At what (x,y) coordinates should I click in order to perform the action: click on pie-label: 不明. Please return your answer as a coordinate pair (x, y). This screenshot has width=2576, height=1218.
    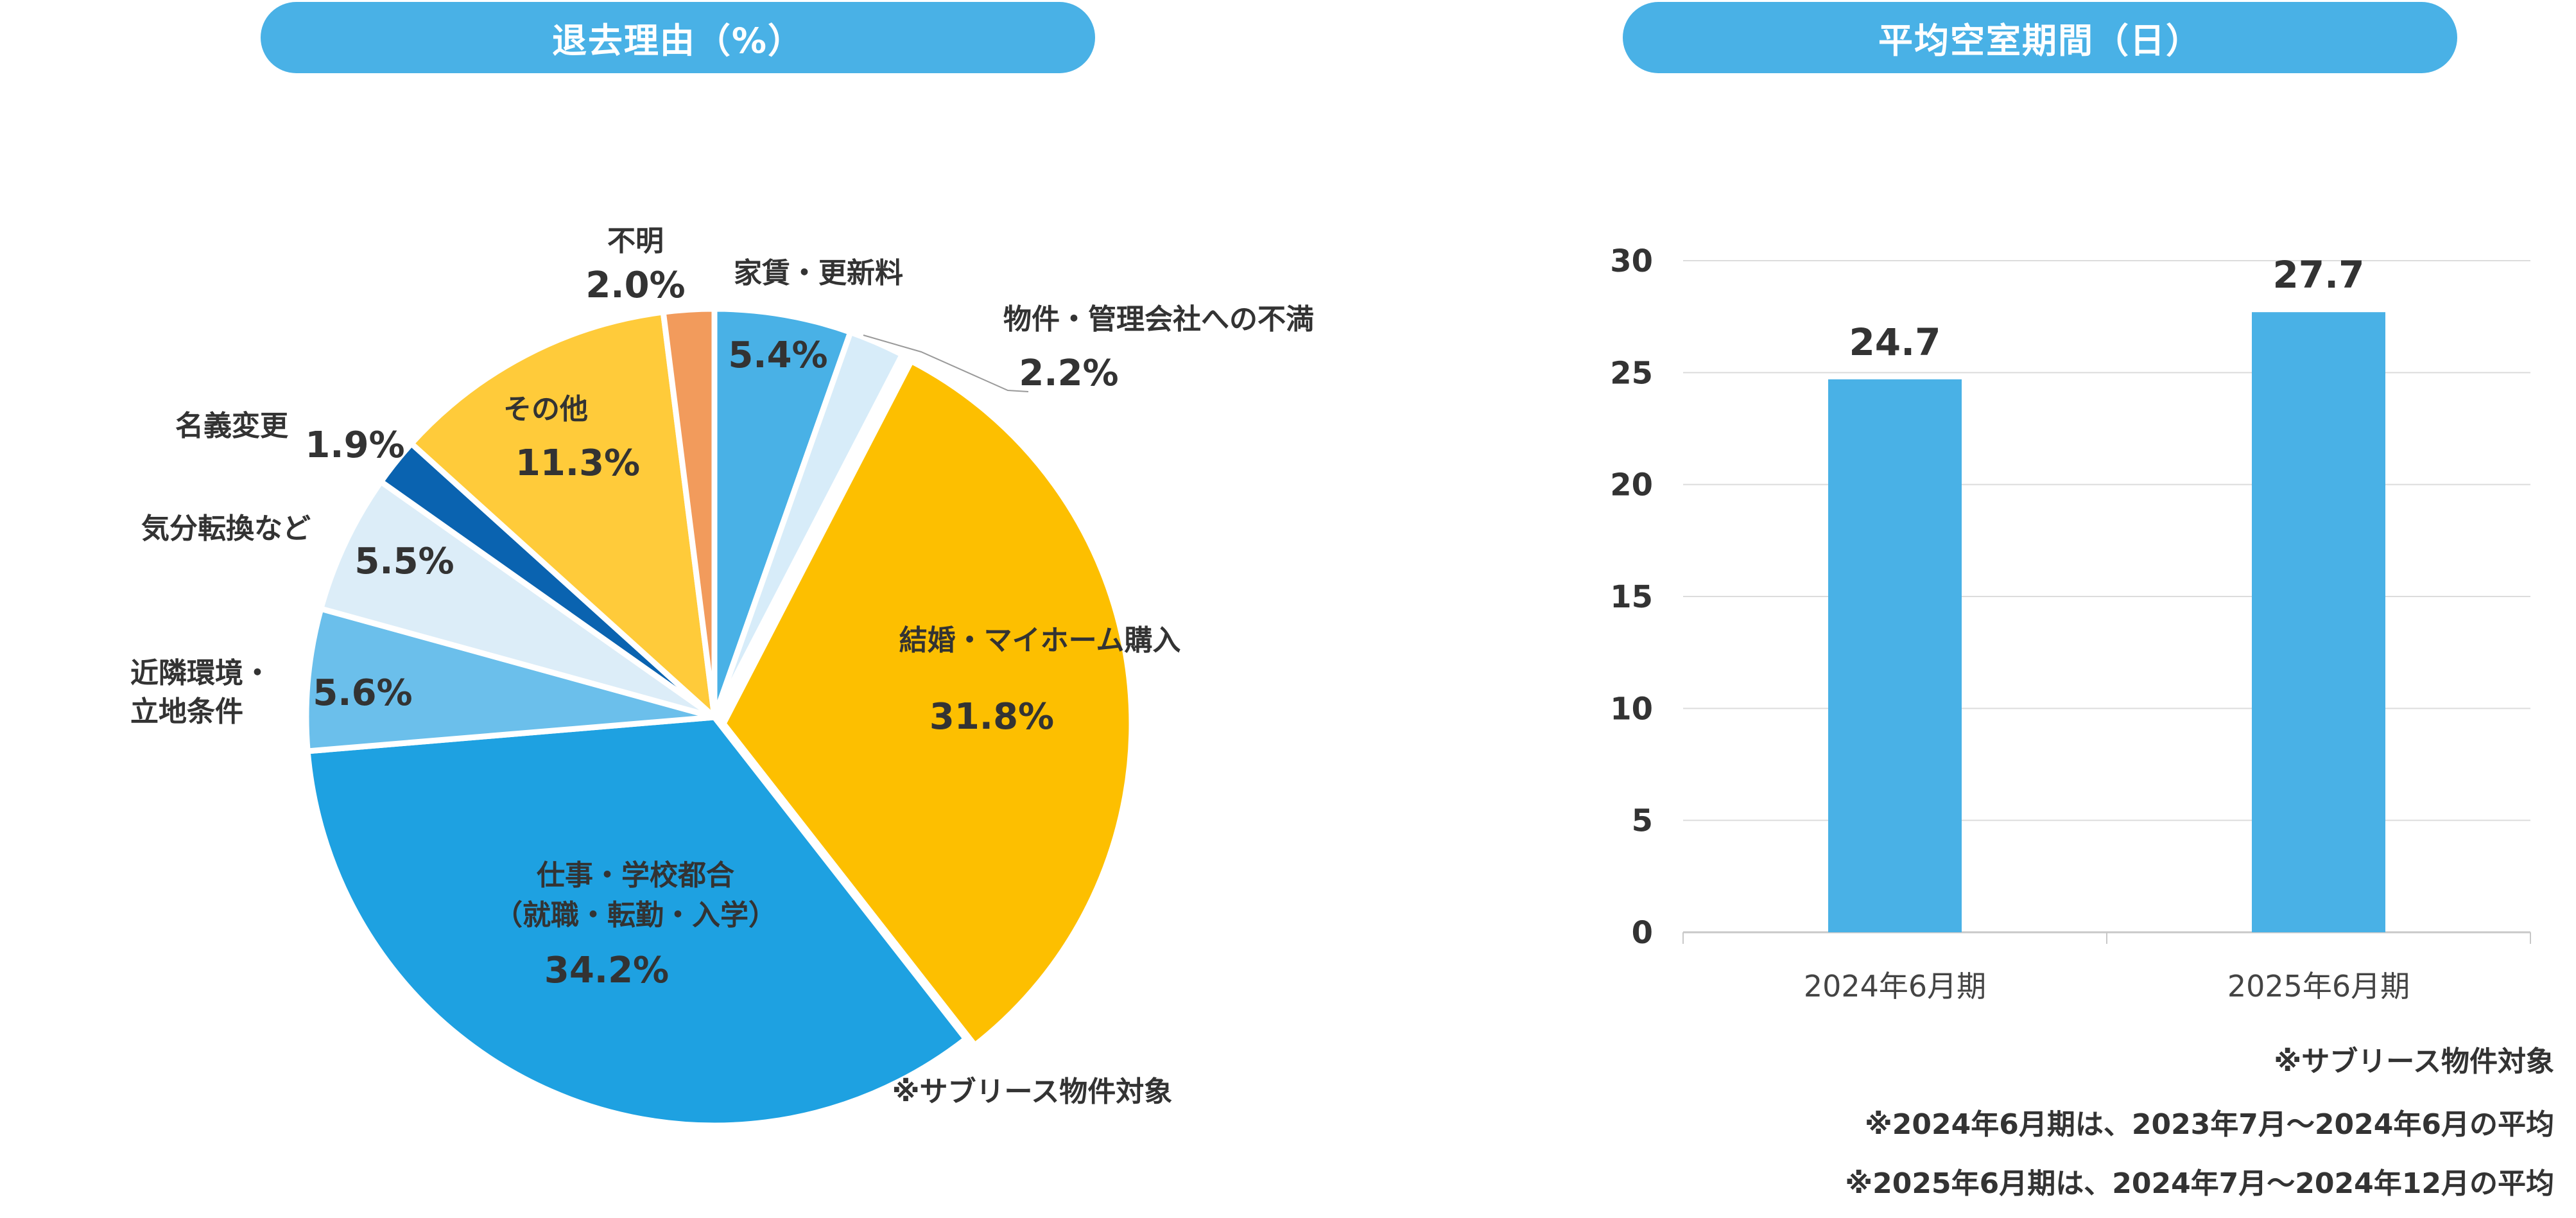
    Looking at the image, I should click on (636, 241).